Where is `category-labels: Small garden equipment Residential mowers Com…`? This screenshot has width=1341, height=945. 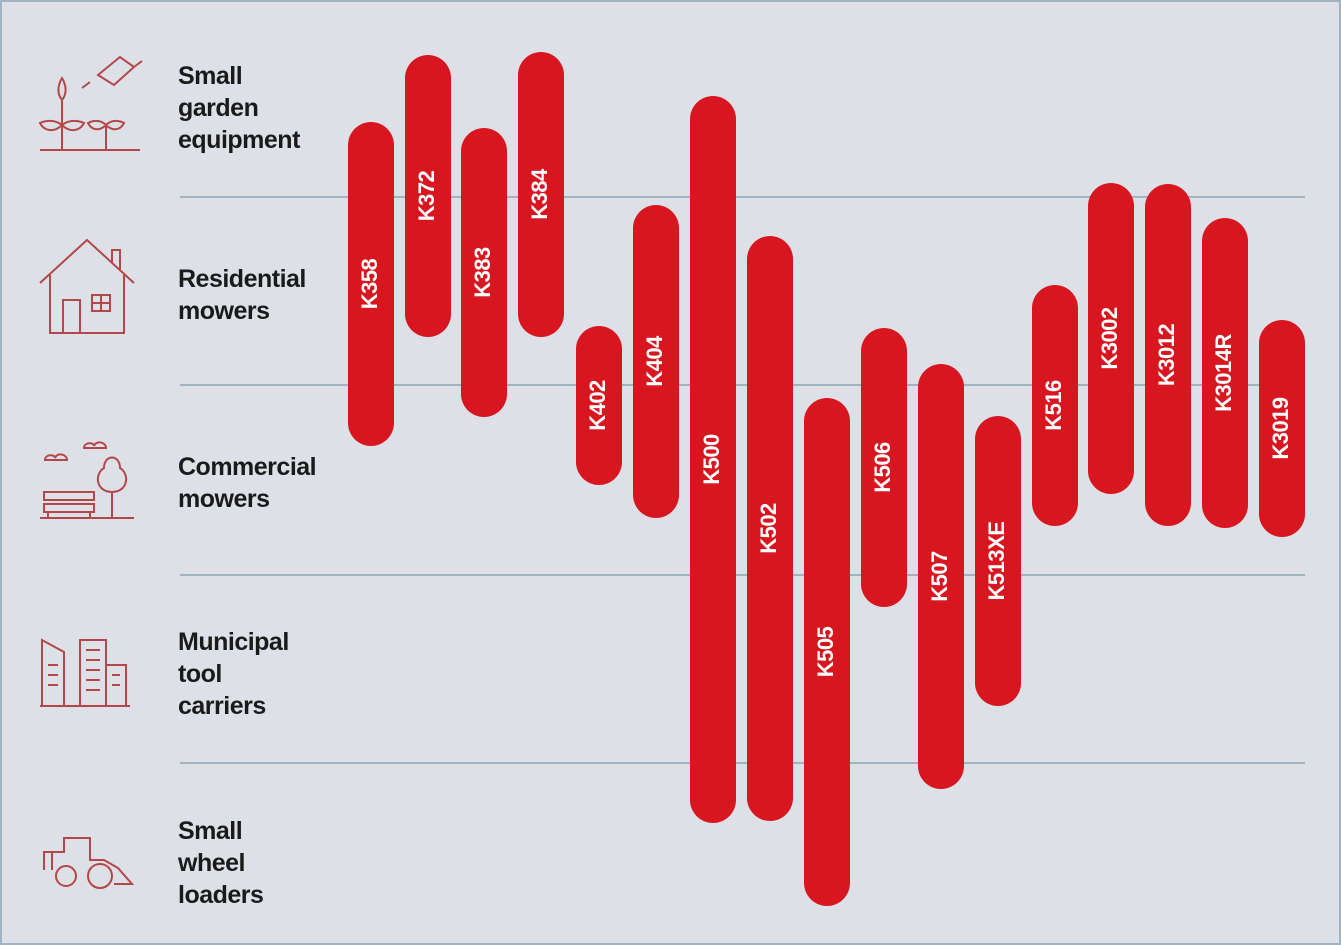
category-labels: Small garden equipment Residential mowers Com… is located at coordinates (247, 485).